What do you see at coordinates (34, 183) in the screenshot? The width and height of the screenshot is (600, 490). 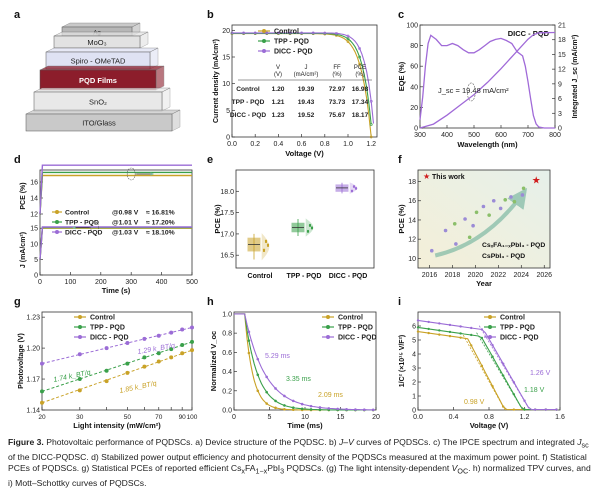 I see `spo-ytick-label: 16` at bounding box center [34, 183].